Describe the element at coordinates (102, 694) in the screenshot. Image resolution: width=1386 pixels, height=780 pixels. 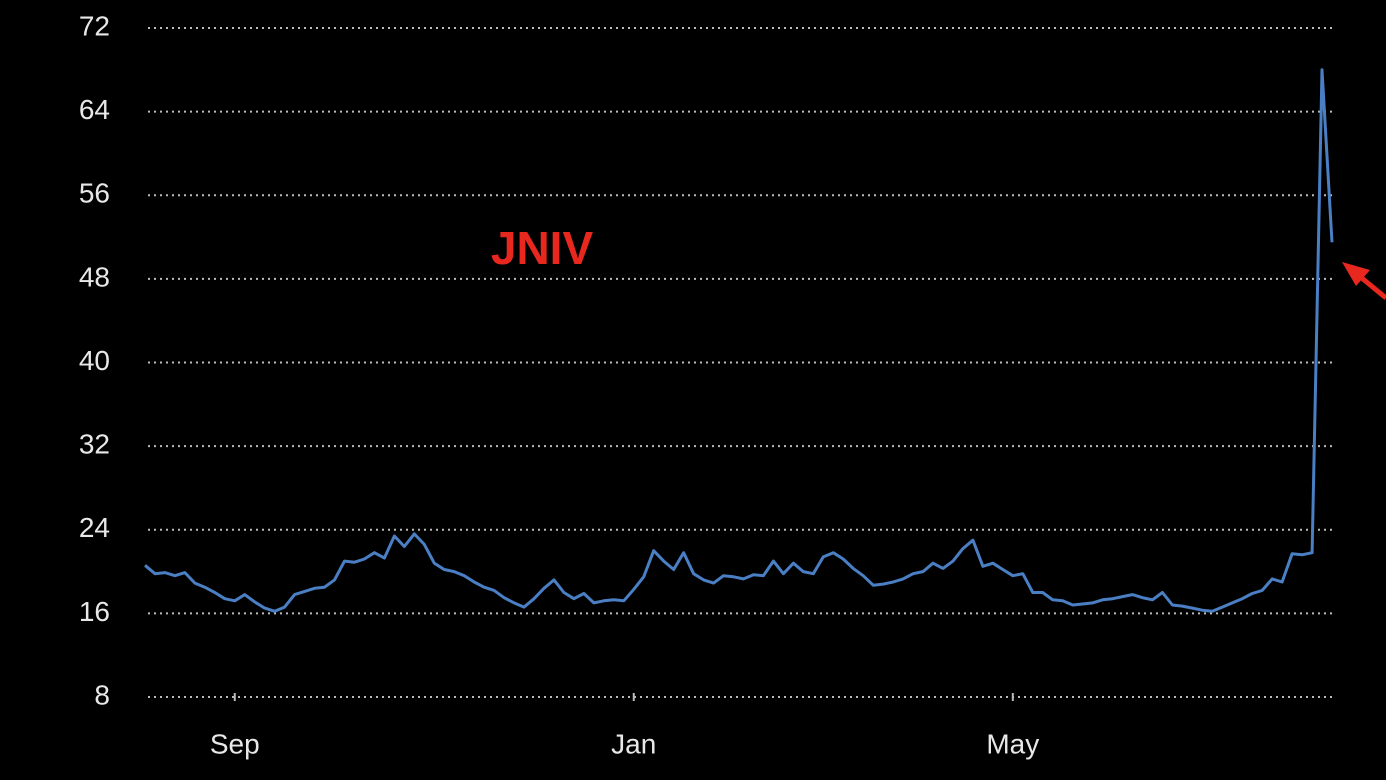
I see `y-tick-label: 8` at that location.